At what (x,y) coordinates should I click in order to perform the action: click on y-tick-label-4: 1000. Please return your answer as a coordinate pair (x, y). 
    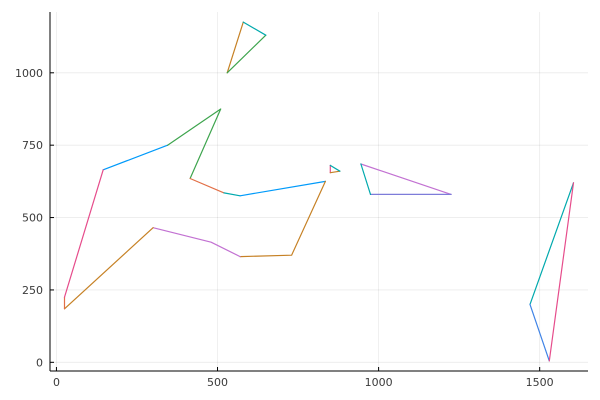
    Looking at the image, I should click on (29, 73).